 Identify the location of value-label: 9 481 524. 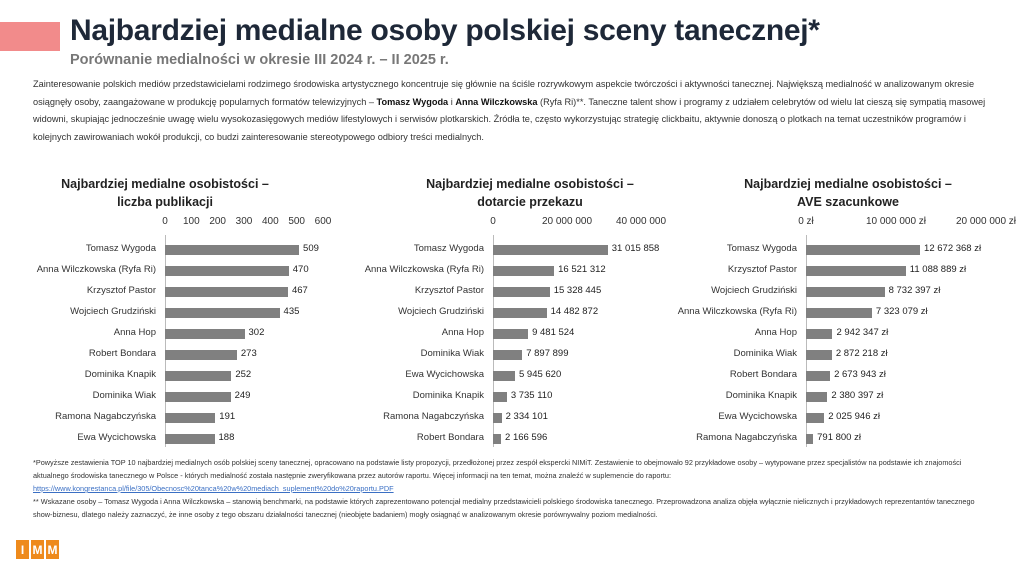
(553, 332).